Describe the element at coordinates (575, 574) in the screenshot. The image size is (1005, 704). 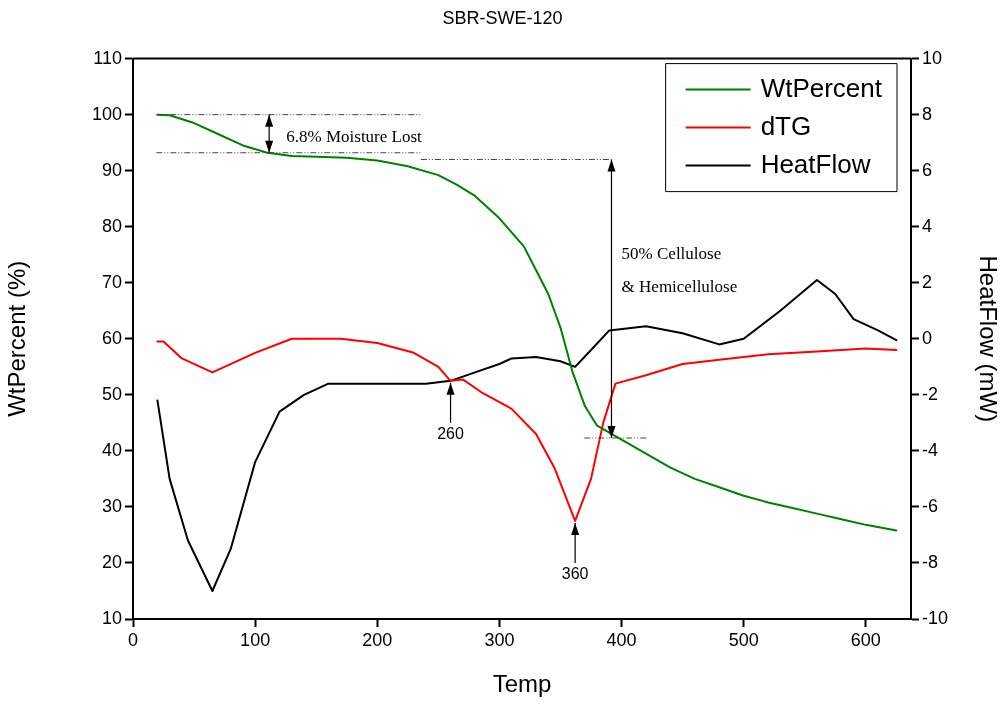
I see `annotation: 360` at that location.